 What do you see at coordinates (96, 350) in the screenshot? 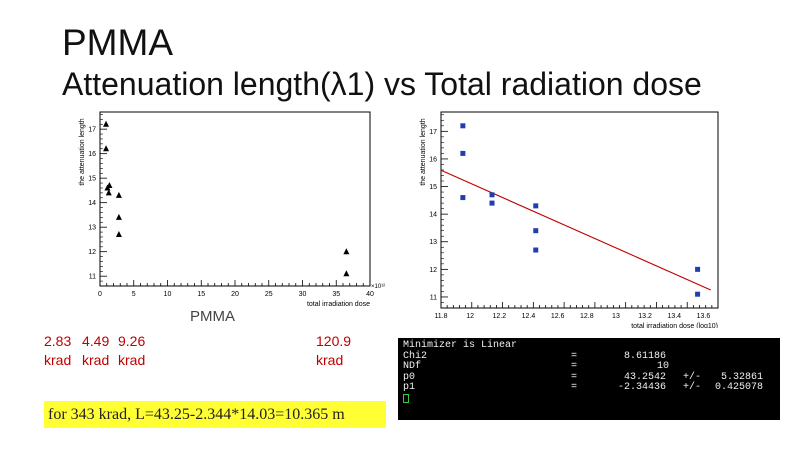
I see `dose-label-2: 4.49 krad` at bounding box center [96, 350].